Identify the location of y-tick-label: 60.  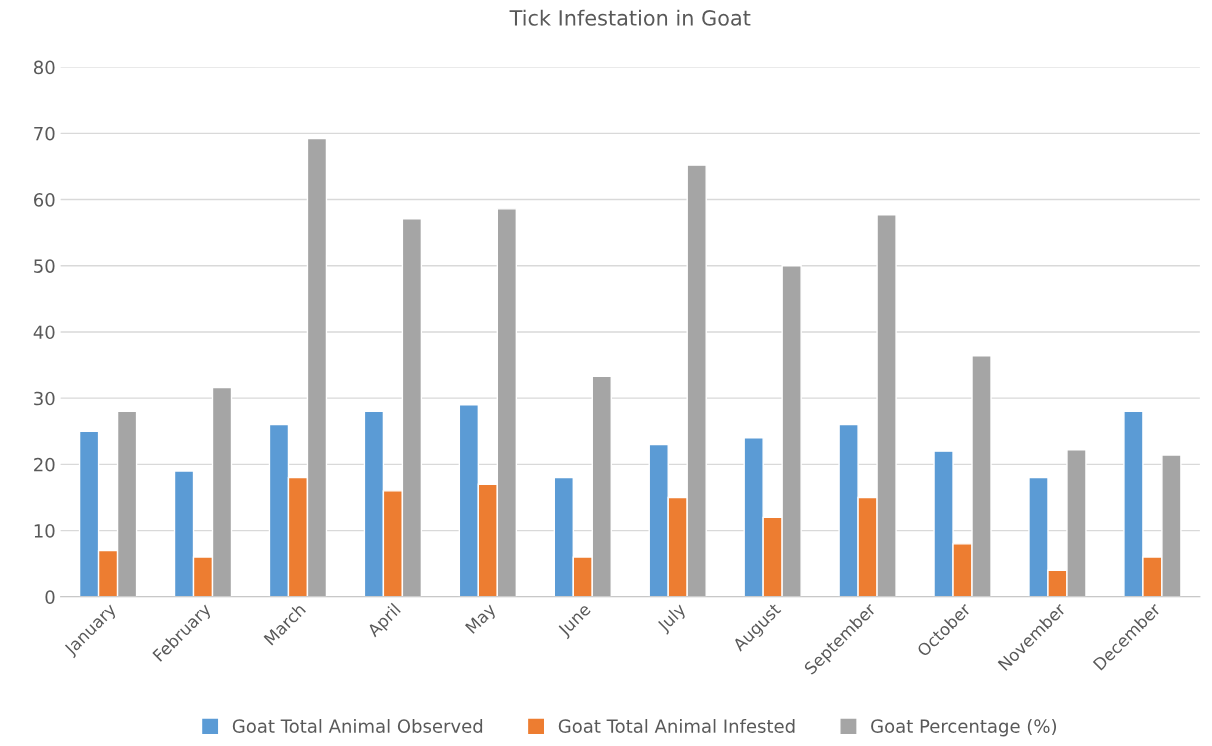
(44, 200).